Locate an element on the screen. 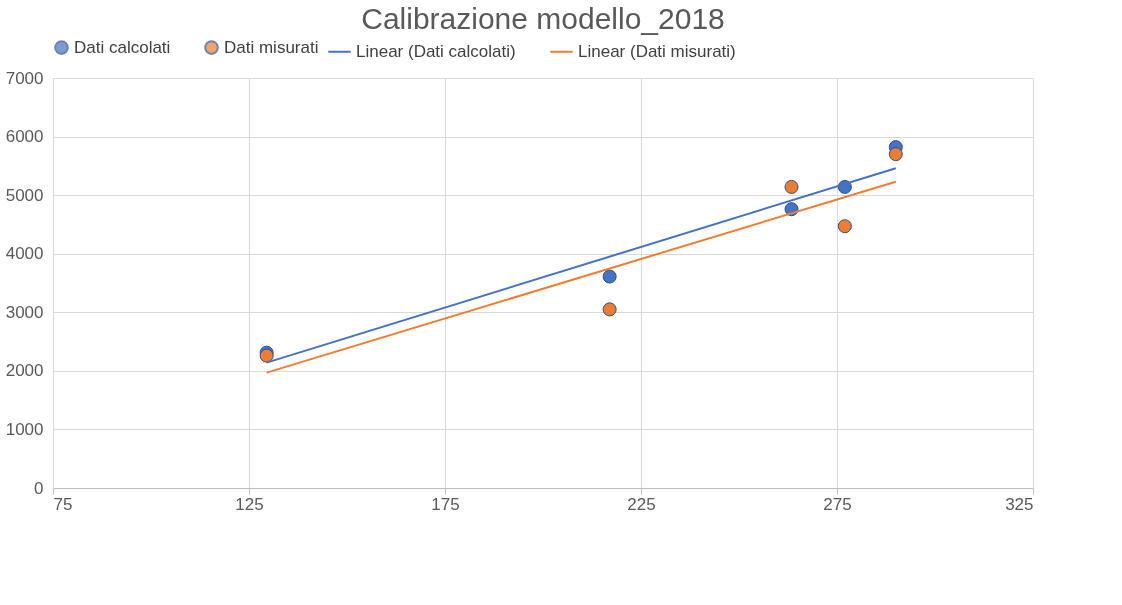 This screenshot has height=605, width=1122. x-tick-label: 225 is located at coordinates (641, 504).